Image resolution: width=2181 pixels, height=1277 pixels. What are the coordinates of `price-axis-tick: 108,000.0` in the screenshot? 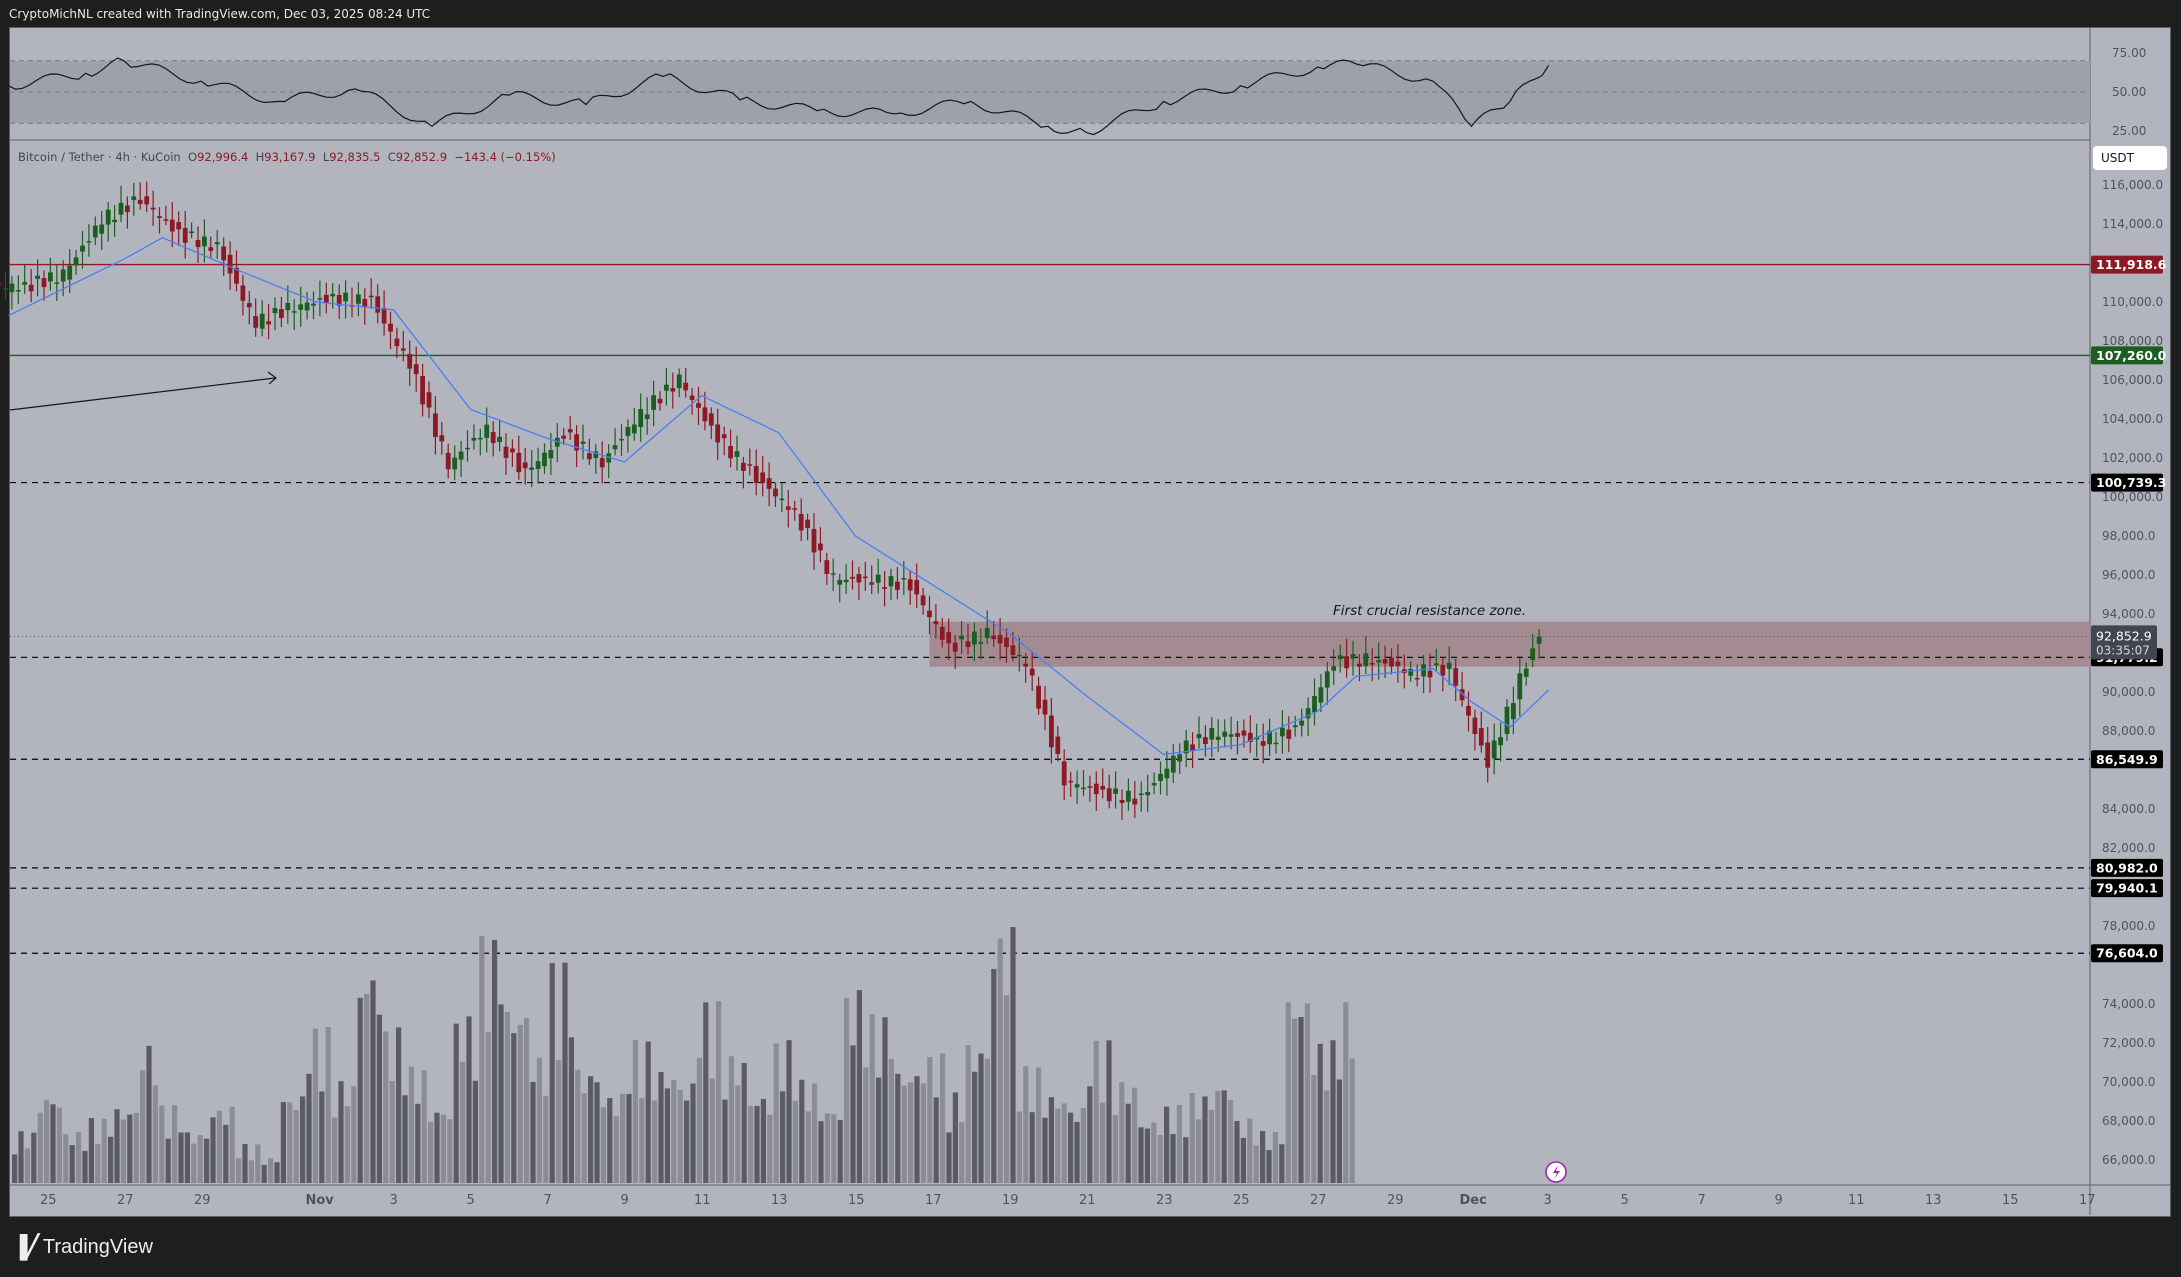 It's located at (2132, 341).